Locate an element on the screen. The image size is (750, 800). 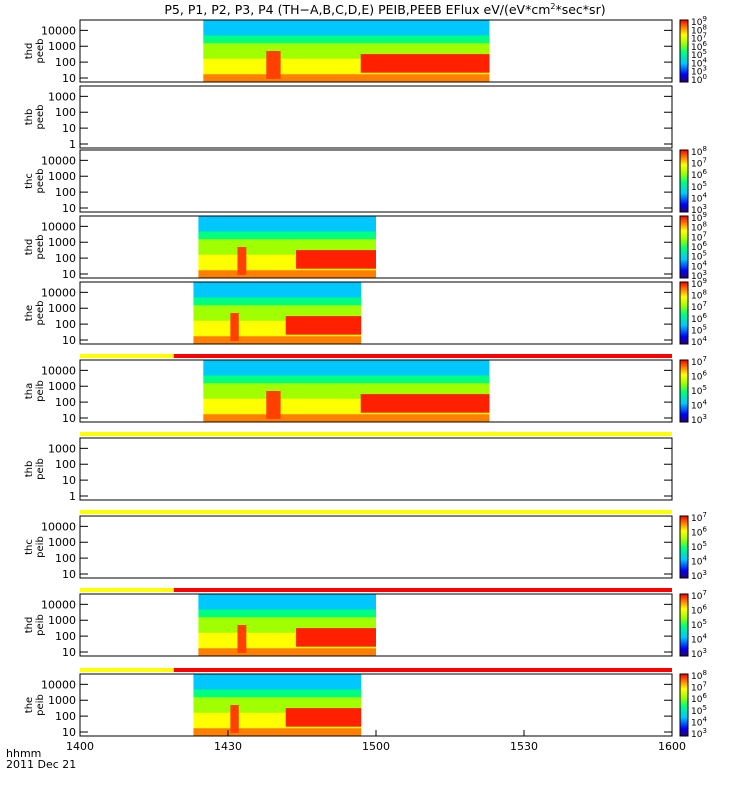
colorbar-tick-label: 10⁹ is located at coordinates (699, 21).